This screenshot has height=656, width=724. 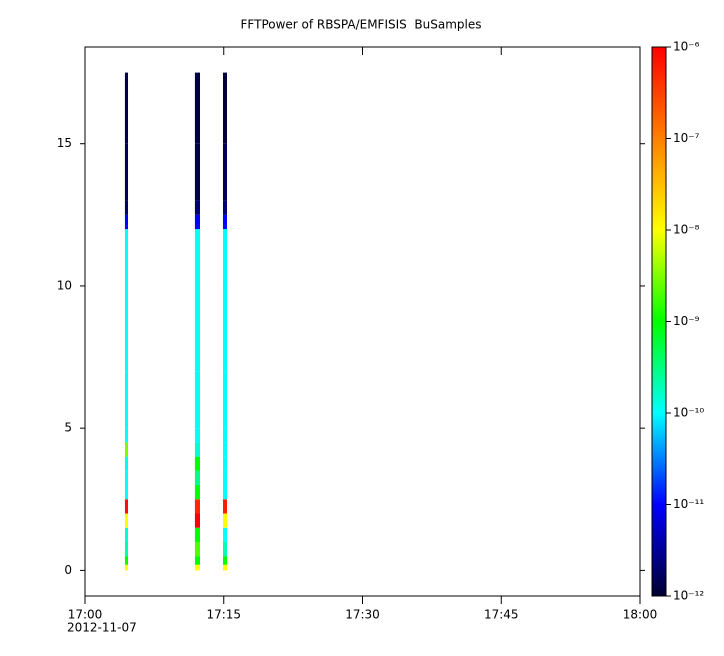 What do you see at coordinates (362, 615) in the screenshot?
I see `x-tick-label: 17:30` at bounding box center [362, 615].